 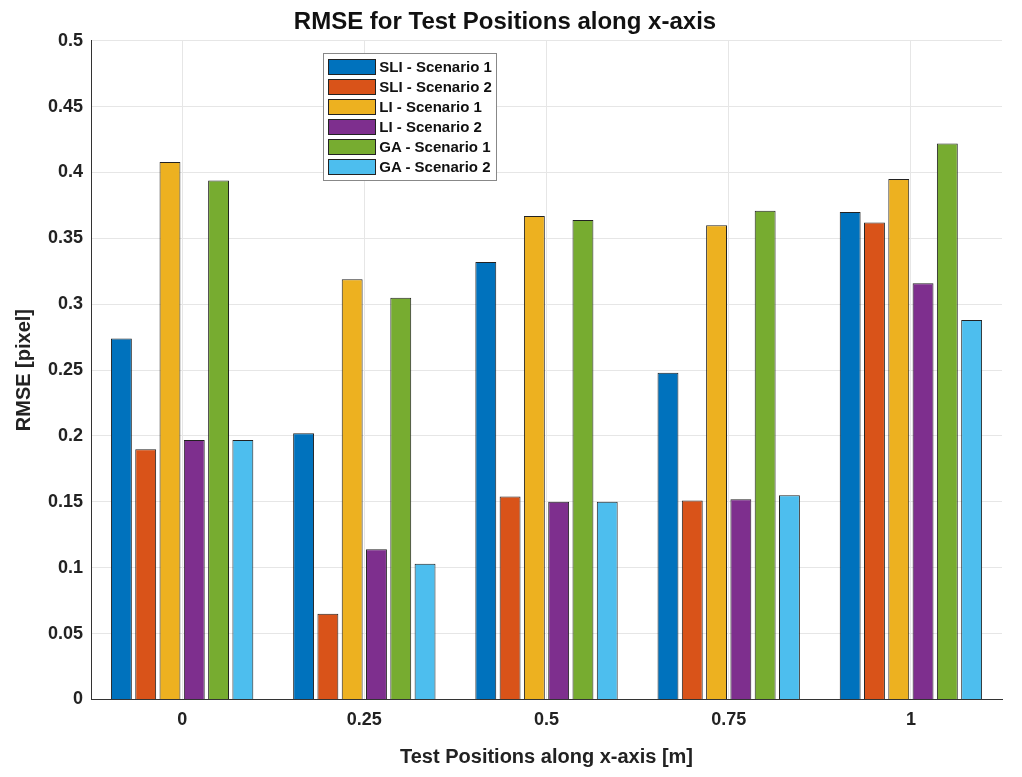 I want to click on legend-label: GA - Scenario 1, so click(x=435, y=147).